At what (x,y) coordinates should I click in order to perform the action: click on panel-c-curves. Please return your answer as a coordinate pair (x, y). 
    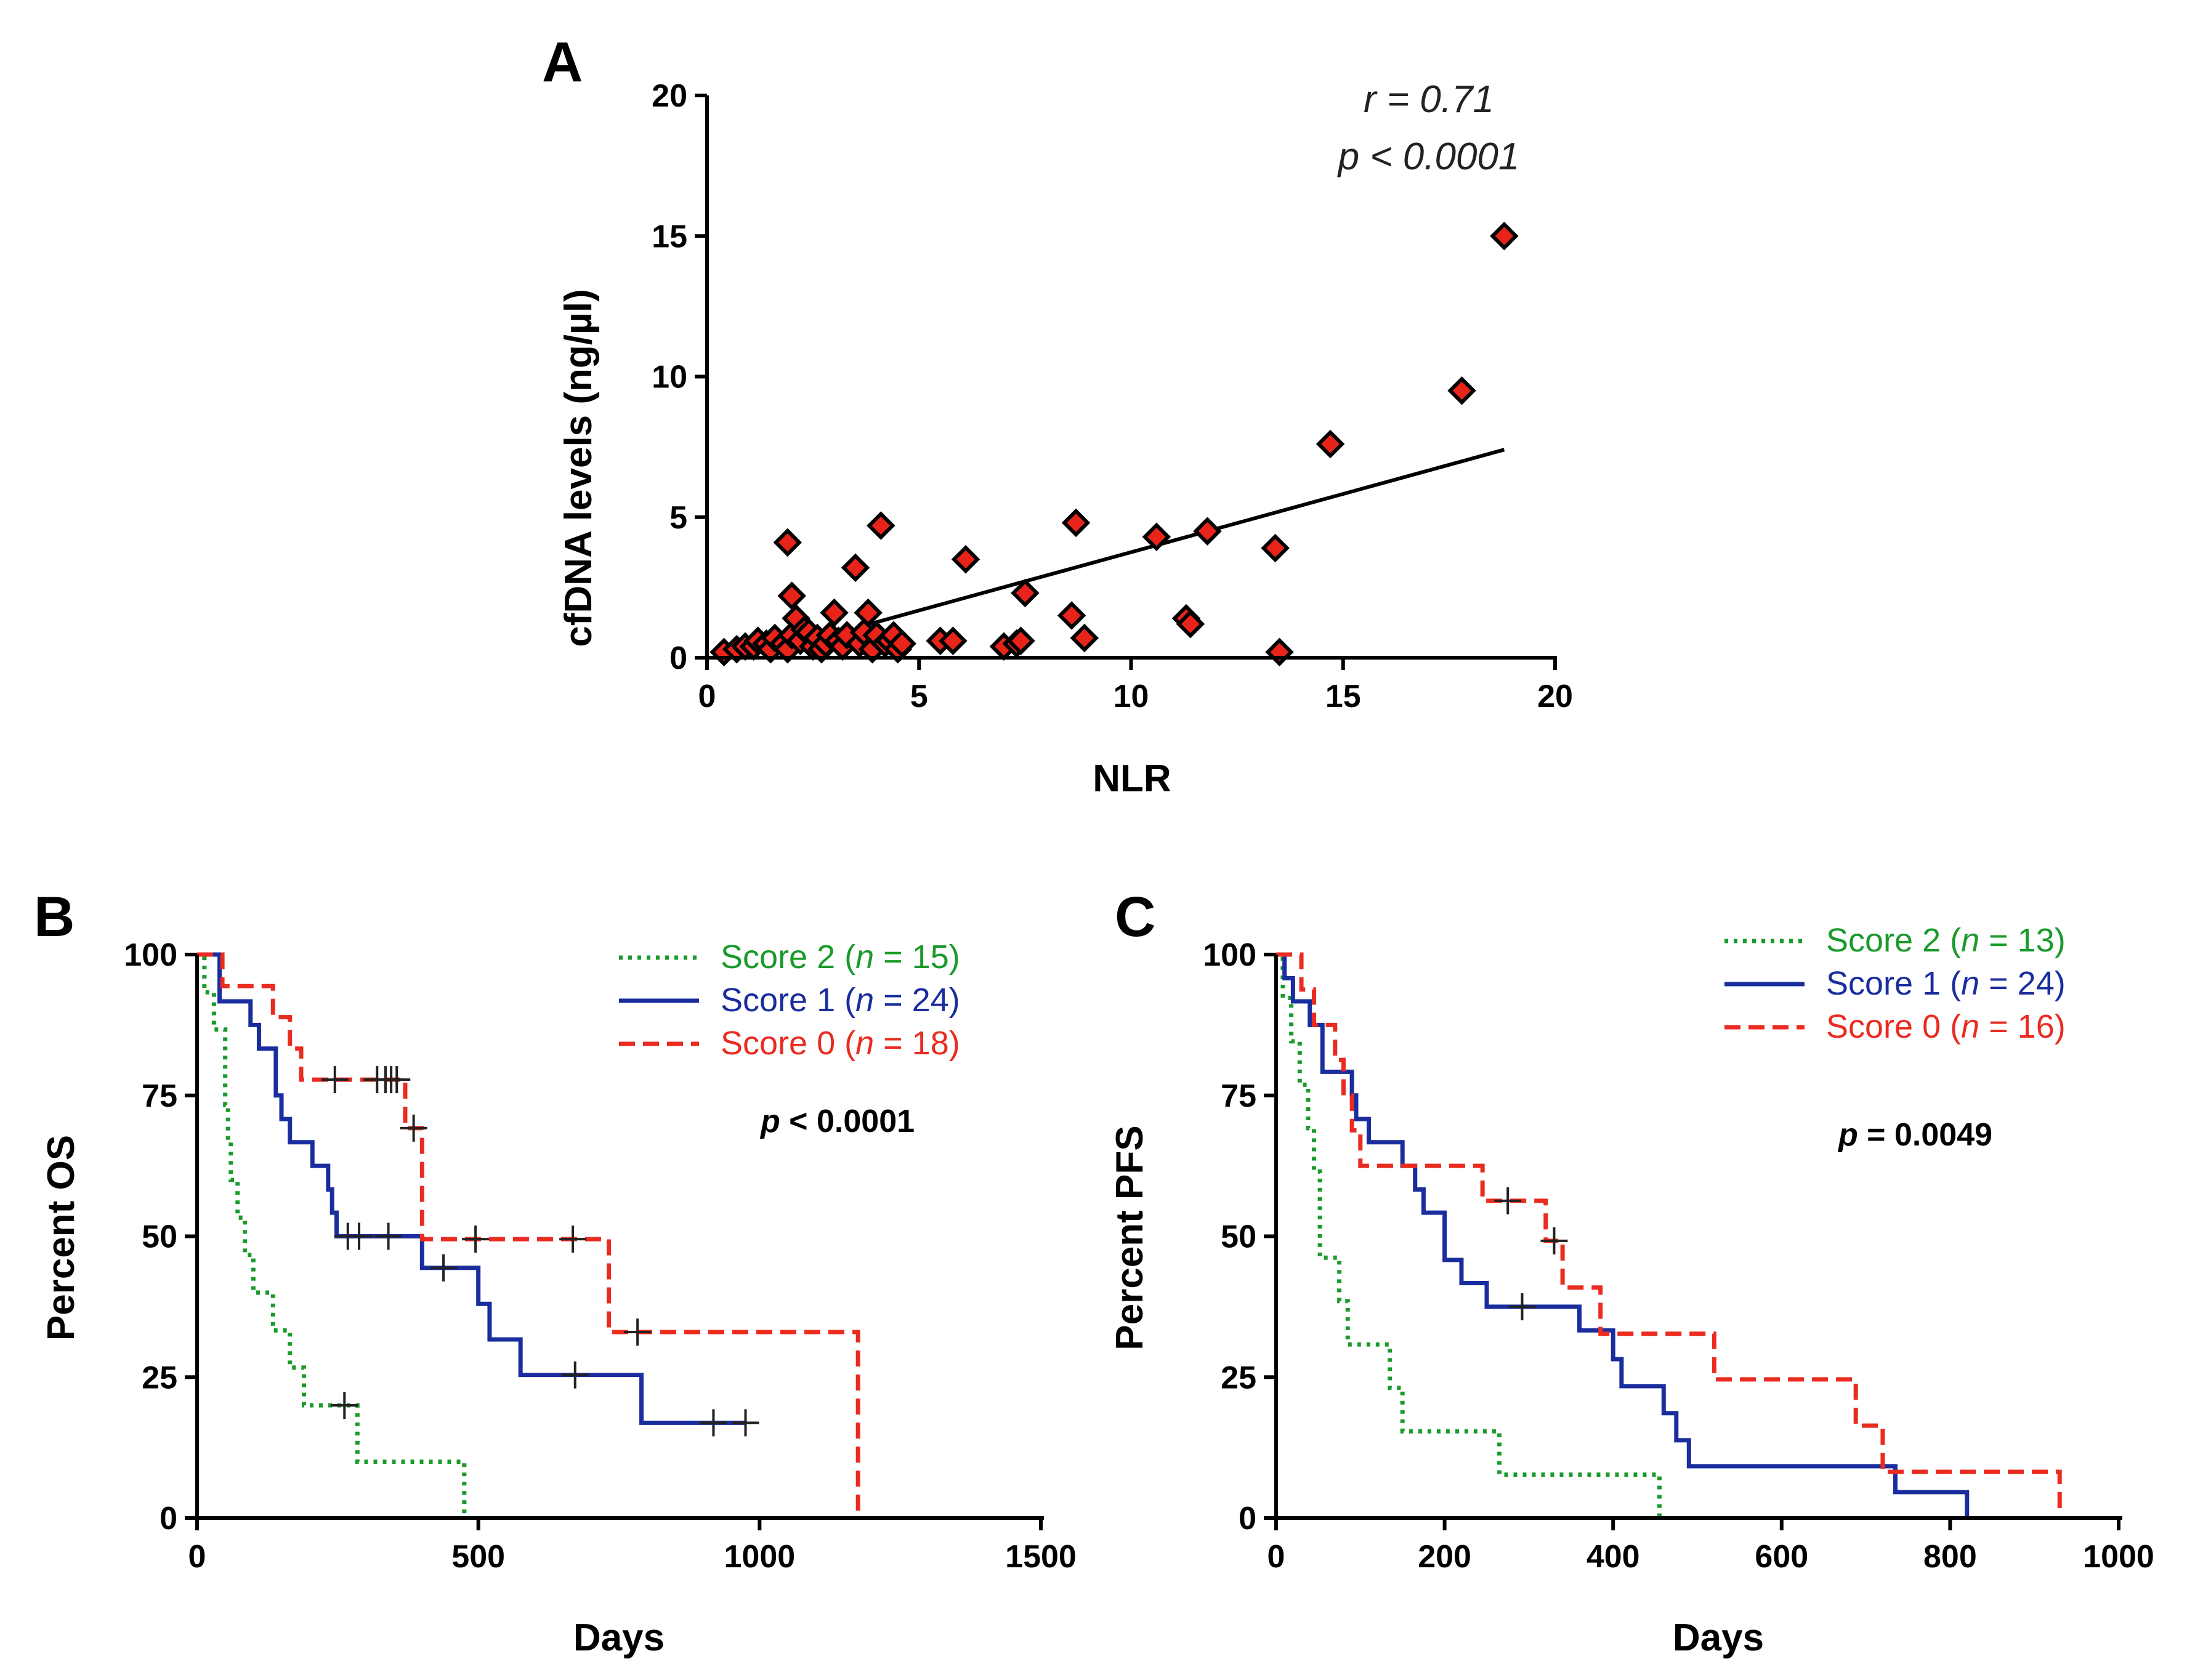
    Looking at the image, I should click on (1669, 1235).